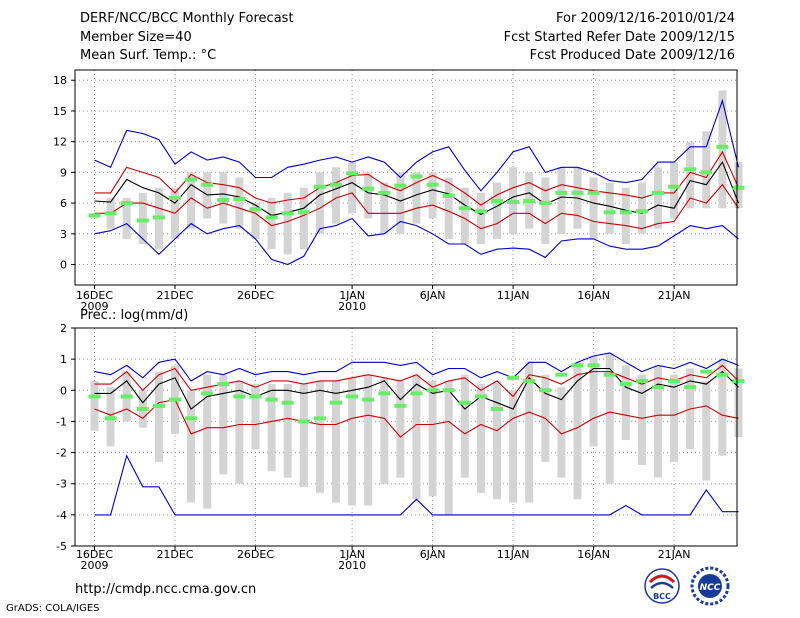 The width and height of the screenshot is (800, 618). What do you see at coordinates (187, 18) in the screenshot?
I see `chart-title: DERF/NCC/BCC Monthly Forecast` at bounding box center [187, 18].